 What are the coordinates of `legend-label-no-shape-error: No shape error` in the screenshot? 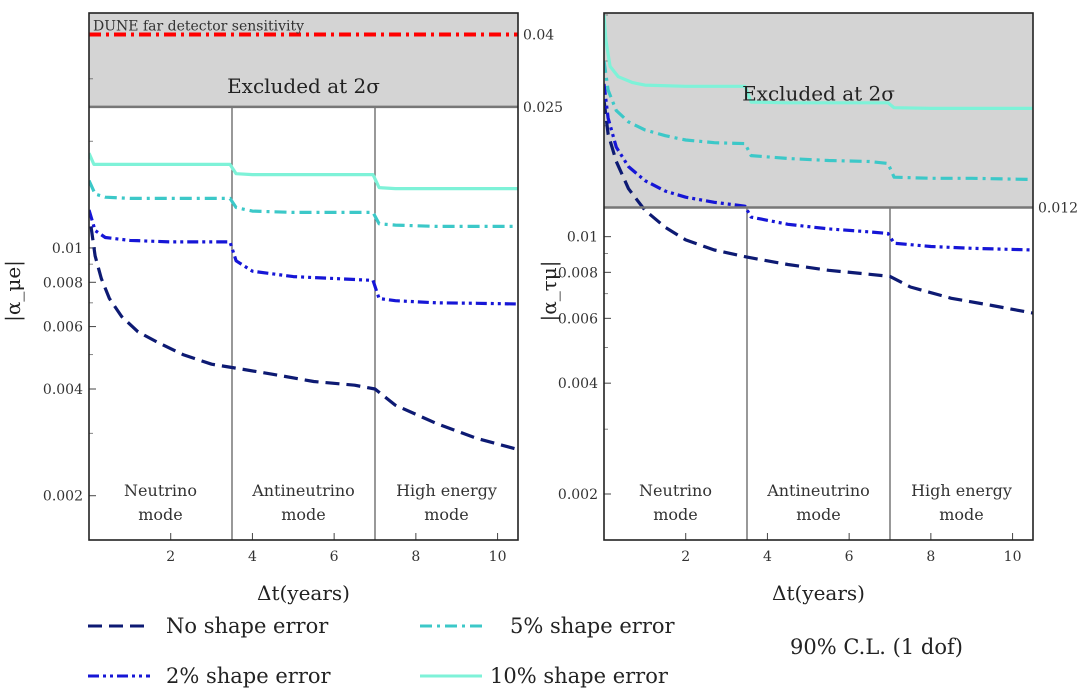 It's located at (247, 626).